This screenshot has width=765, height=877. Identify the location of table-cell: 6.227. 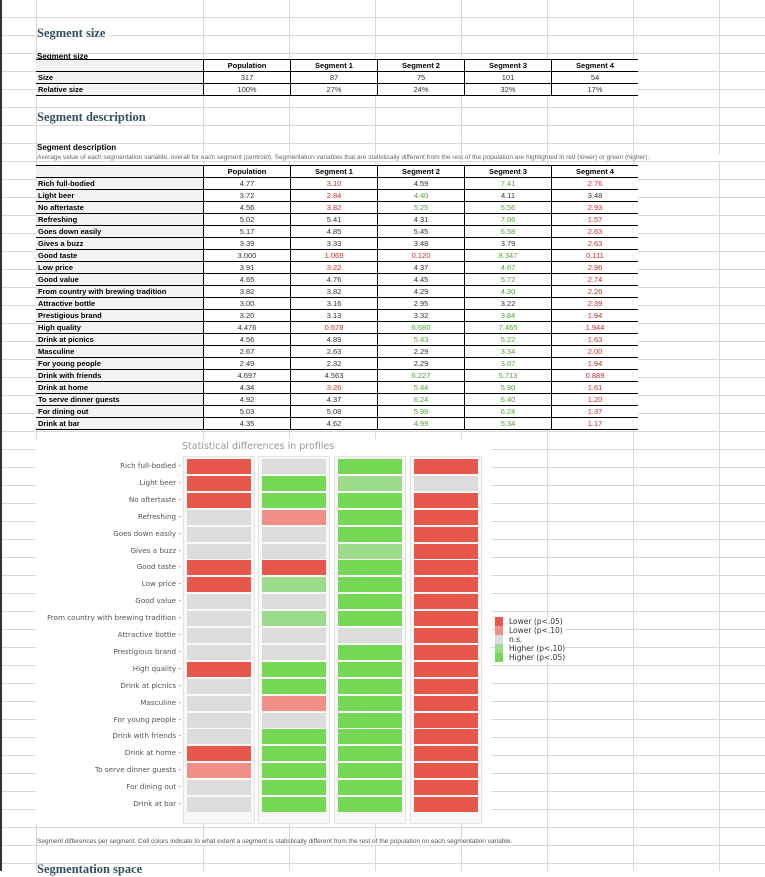
(421, 375).